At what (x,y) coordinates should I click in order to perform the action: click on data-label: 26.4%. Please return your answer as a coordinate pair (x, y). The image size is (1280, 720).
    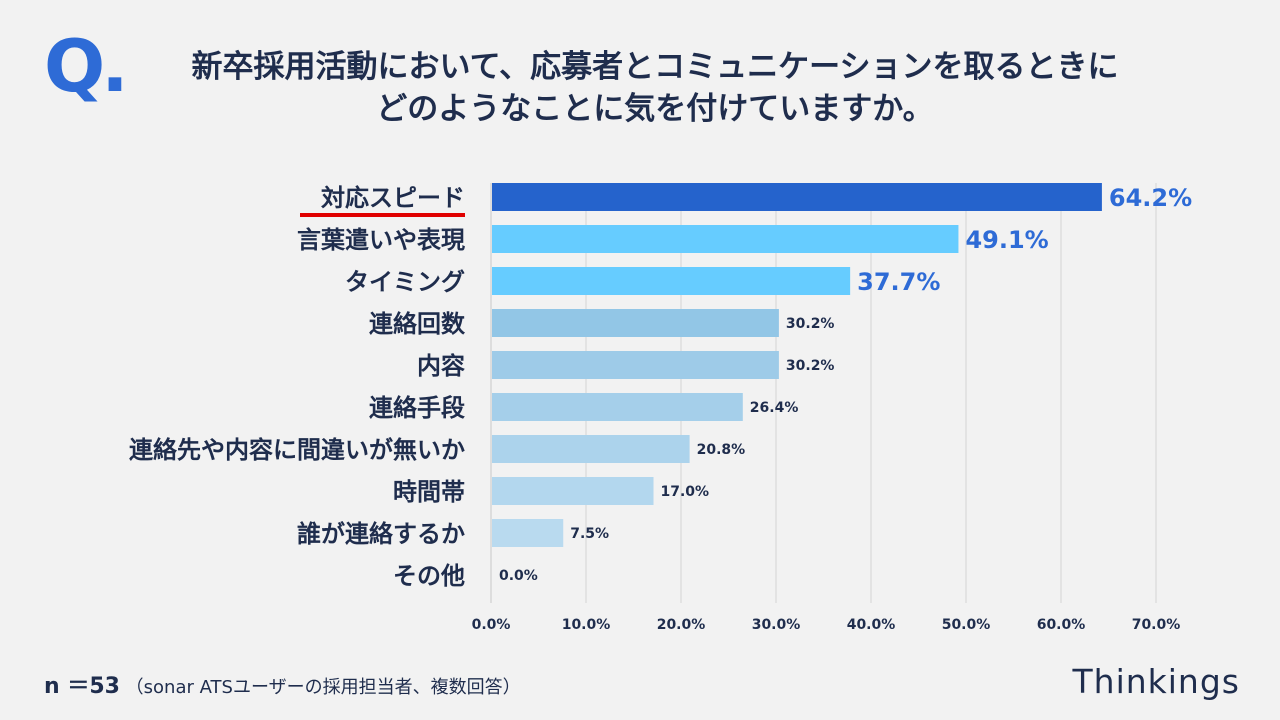
    Looking at the image, I should click on (774, 408).